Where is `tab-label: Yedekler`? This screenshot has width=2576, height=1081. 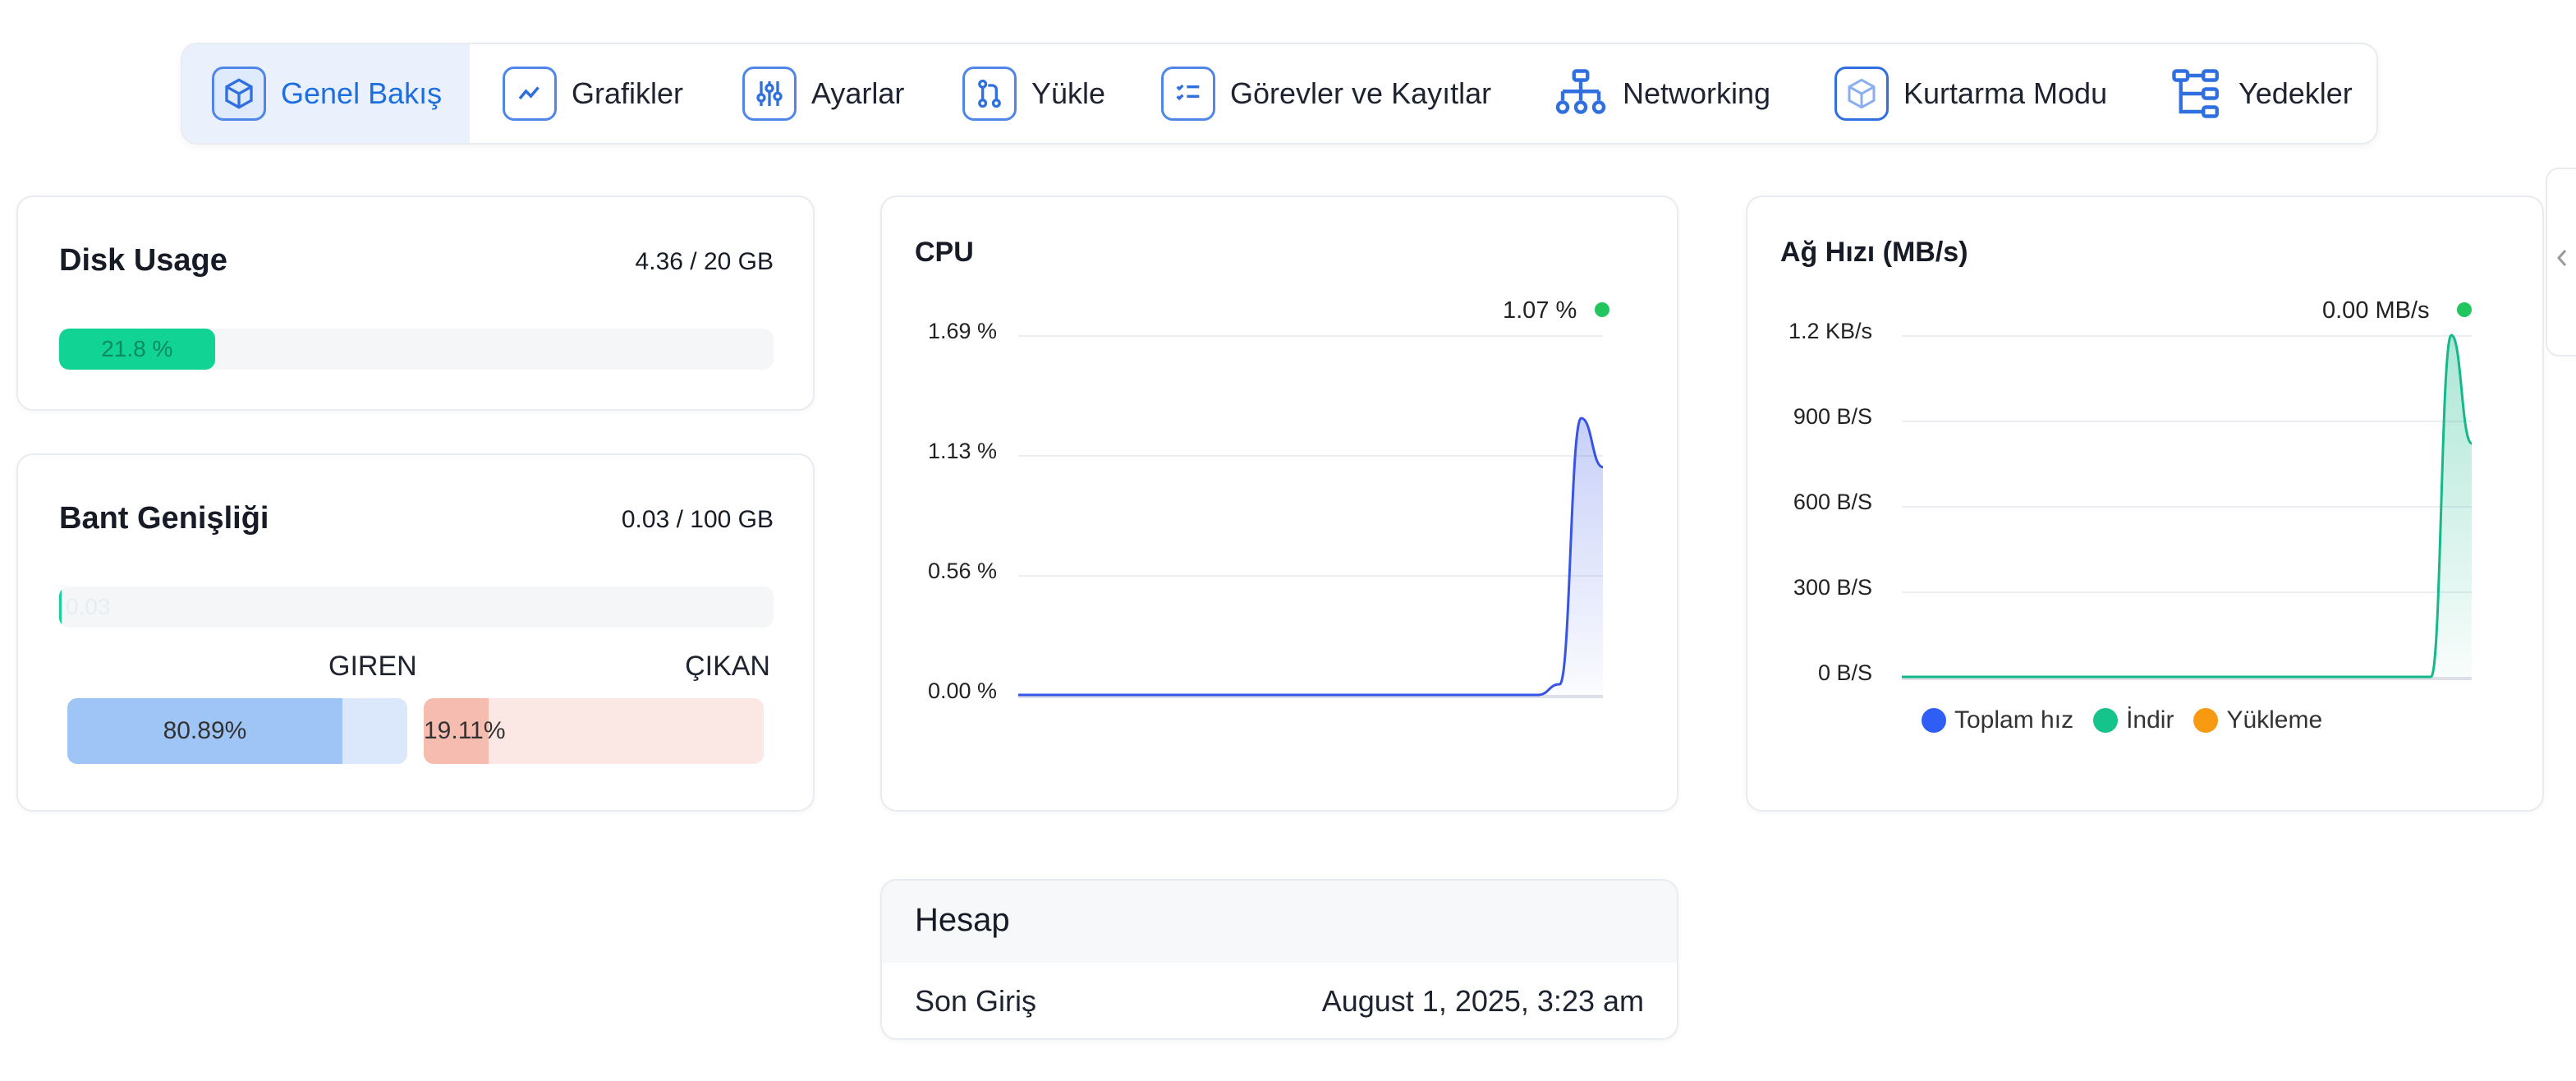 tab-label: Yedekler is located at coordinates (2296, 93).